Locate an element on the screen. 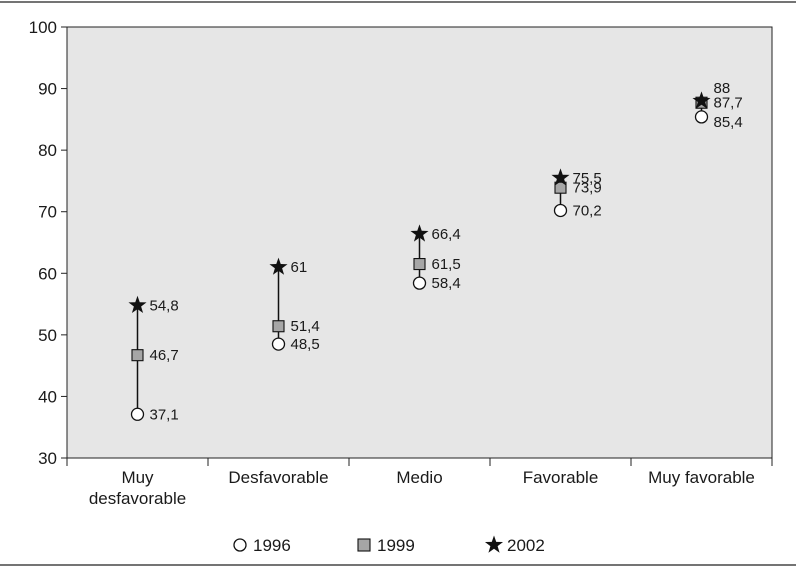 The height and width of the screenshot is (572, 796). data-label-1999: 87,7 is located at coordinates (728, 103).